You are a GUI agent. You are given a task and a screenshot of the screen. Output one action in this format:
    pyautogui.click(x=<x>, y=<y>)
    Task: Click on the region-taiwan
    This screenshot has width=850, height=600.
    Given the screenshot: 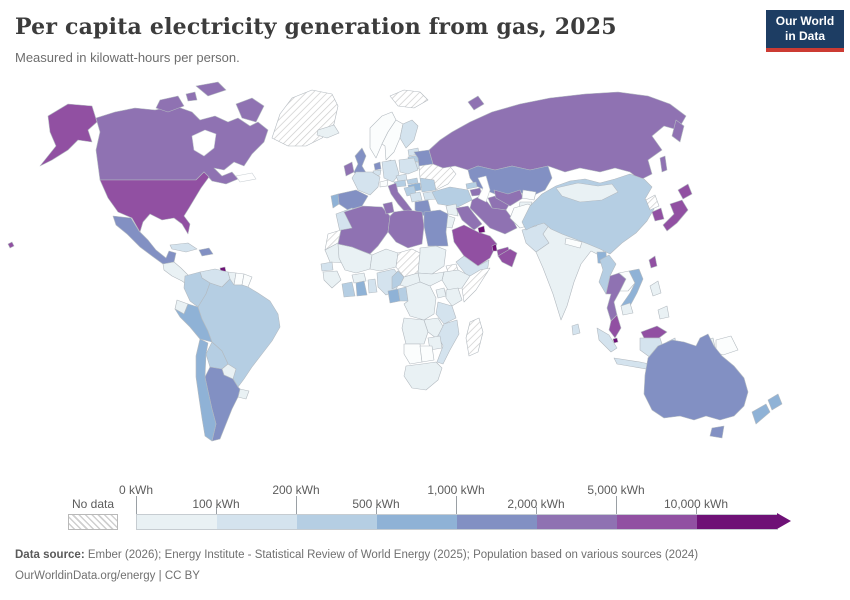 What is the action you would take?
    pyautogui.click(x=653, y=262)
    